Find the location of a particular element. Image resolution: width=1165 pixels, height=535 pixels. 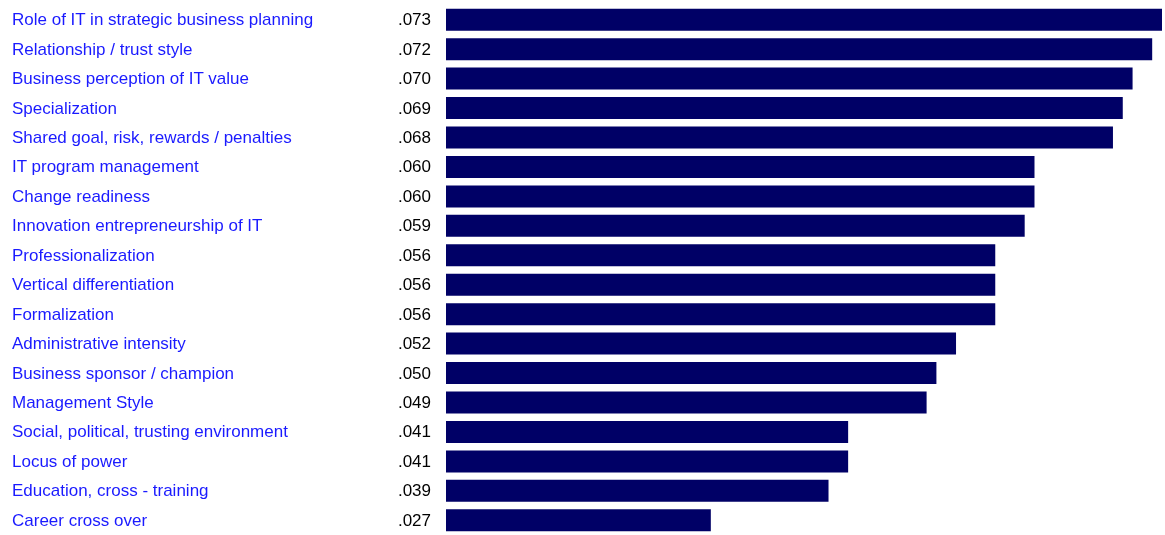

y-tick-label: Business perception of IT value is located at coordinates (130, 79).